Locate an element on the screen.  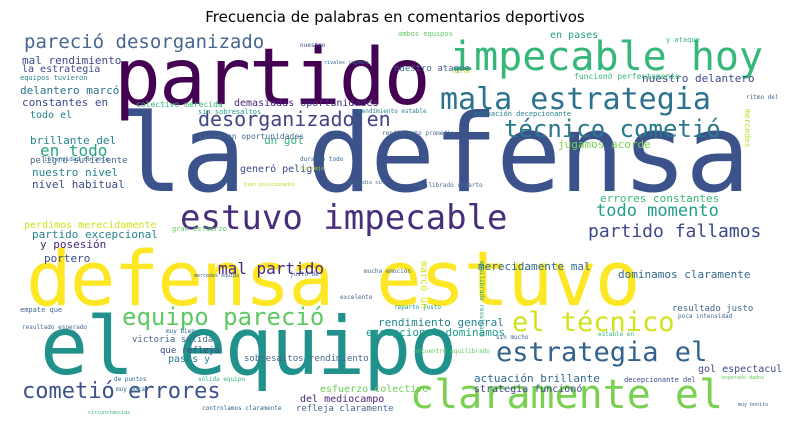
word-53: peligro suficiente is located at coordinates (79, 161).